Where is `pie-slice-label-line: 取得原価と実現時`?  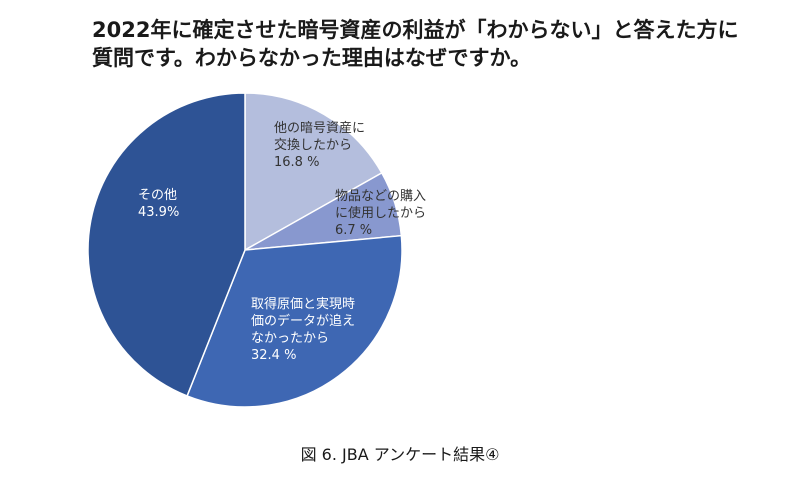 pie-slice-label-line: 取得原価と実現時 is located at coordinates (303, 304).